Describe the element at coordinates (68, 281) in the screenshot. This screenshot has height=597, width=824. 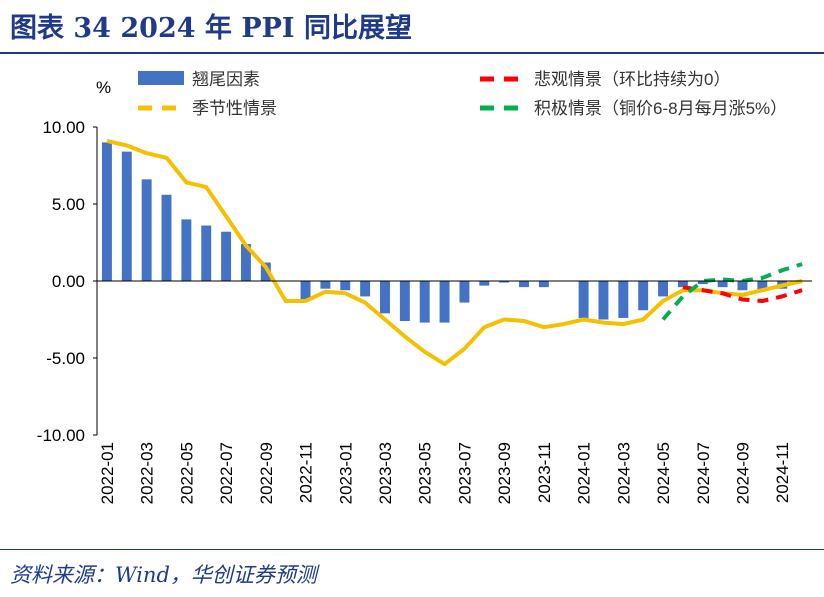
I see `y-tick-label: 0.00` at that location.